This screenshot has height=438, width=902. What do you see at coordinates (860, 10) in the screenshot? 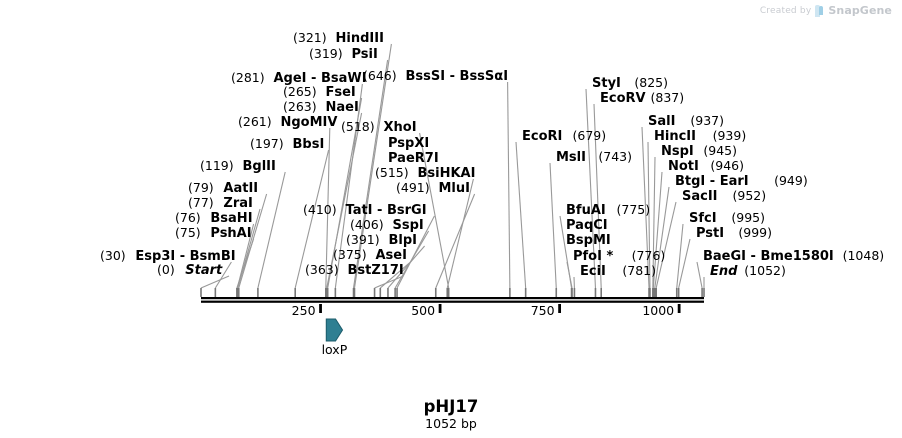
I see `watermark-brand: SnapGene` at bounding box center [860, 10].